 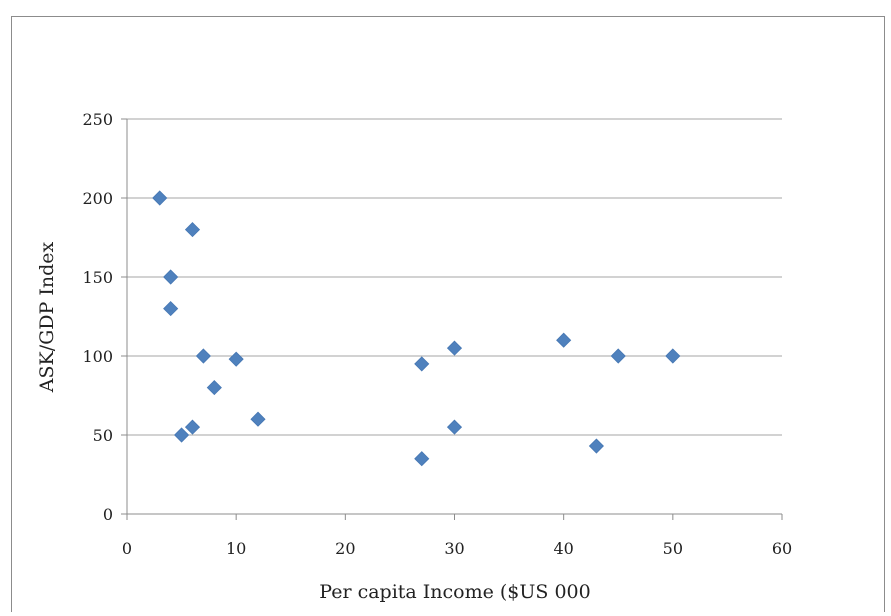 I want to click on y-axis-title: ASK/GDP Index, so click(x=47, y=318).